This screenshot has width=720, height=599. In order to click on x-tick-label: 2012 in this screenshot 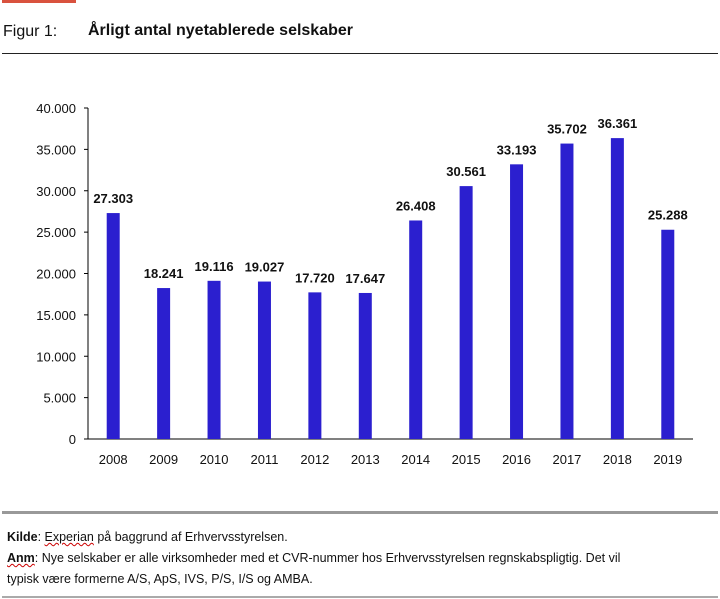, I will do `click(314, 459)`.